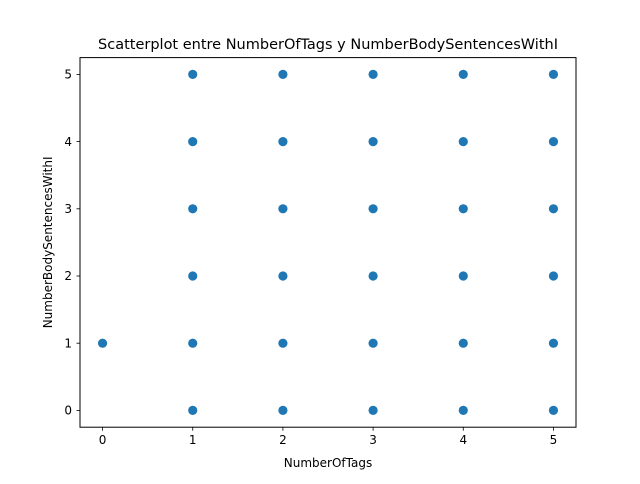 The image size is (640, 484). I want to click on x-tick-label: 4, so click(463, 440).